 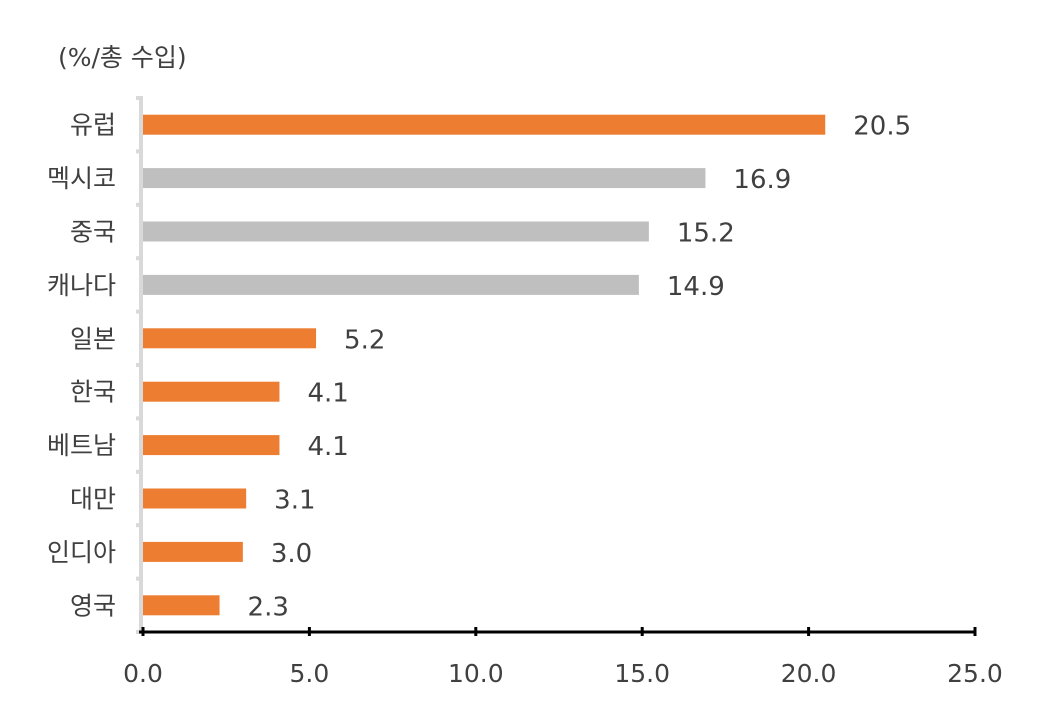 I want to click on x-tick-label: 20.0, so click(x=809, y=673).